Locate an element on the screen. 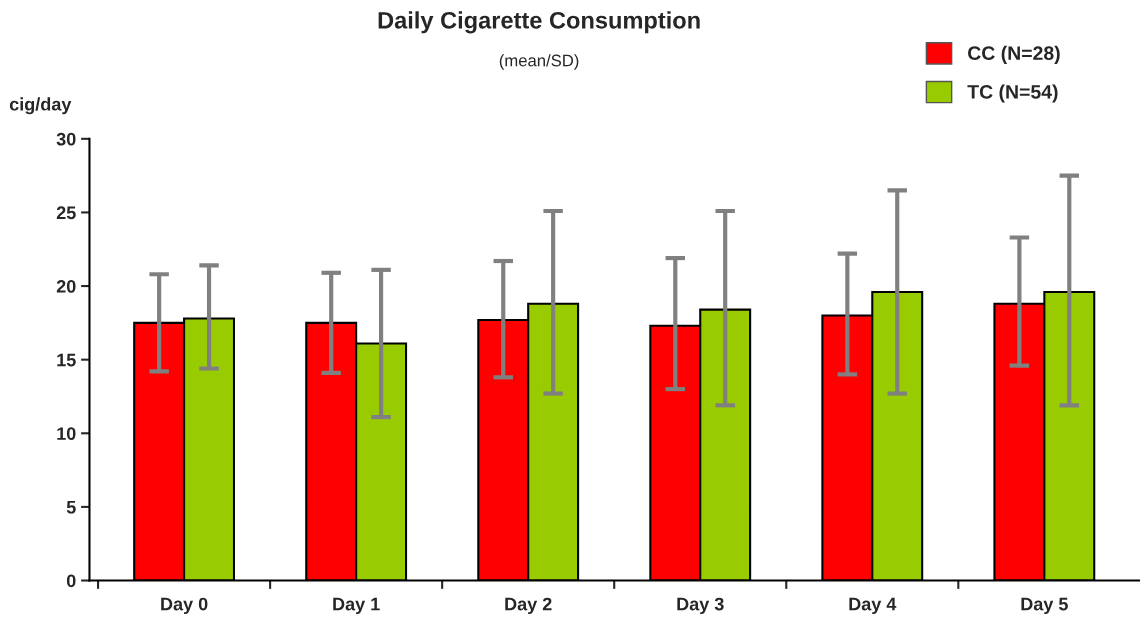 The width and height of the screenshot is (1147, 631). chart-title: Daily Cigarette Consumption is located at coordinates (539, 22).